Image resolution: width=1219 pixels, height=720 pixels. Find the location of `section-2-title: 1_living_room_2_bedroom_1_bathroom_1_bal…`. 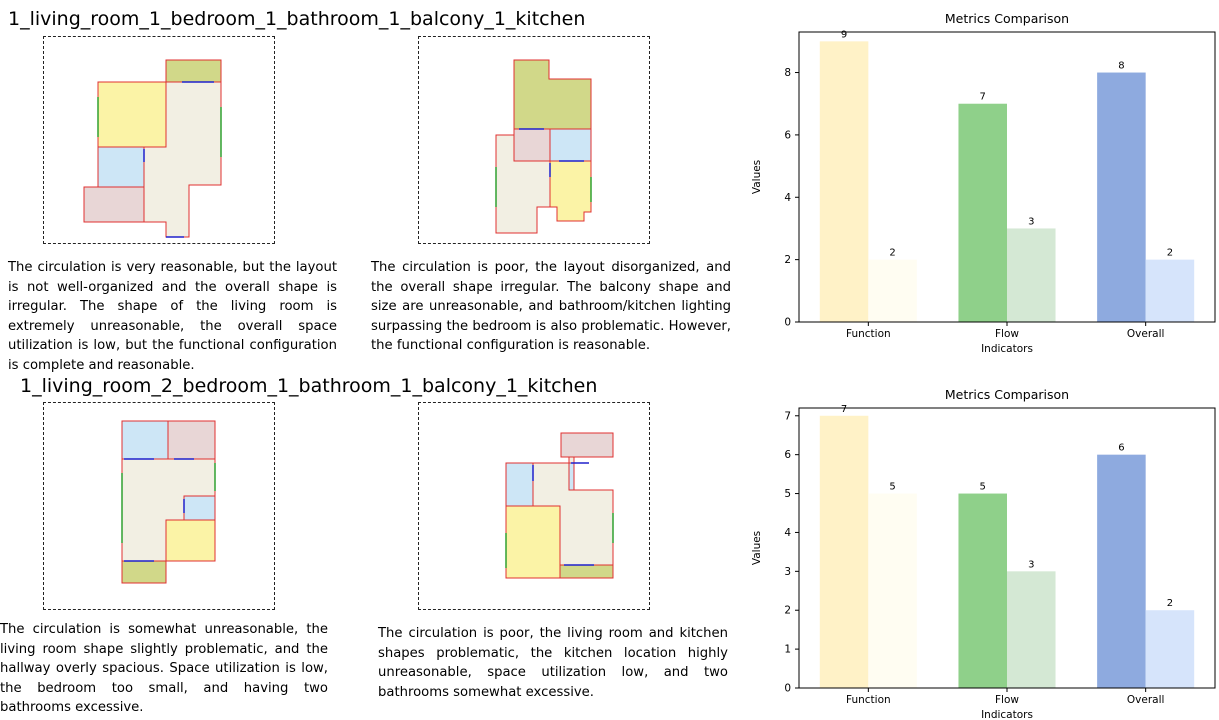

section-2-title: 1_living_room_2_bedroom_1_bathroom_1_bal… is located at coordinates (309, 386).